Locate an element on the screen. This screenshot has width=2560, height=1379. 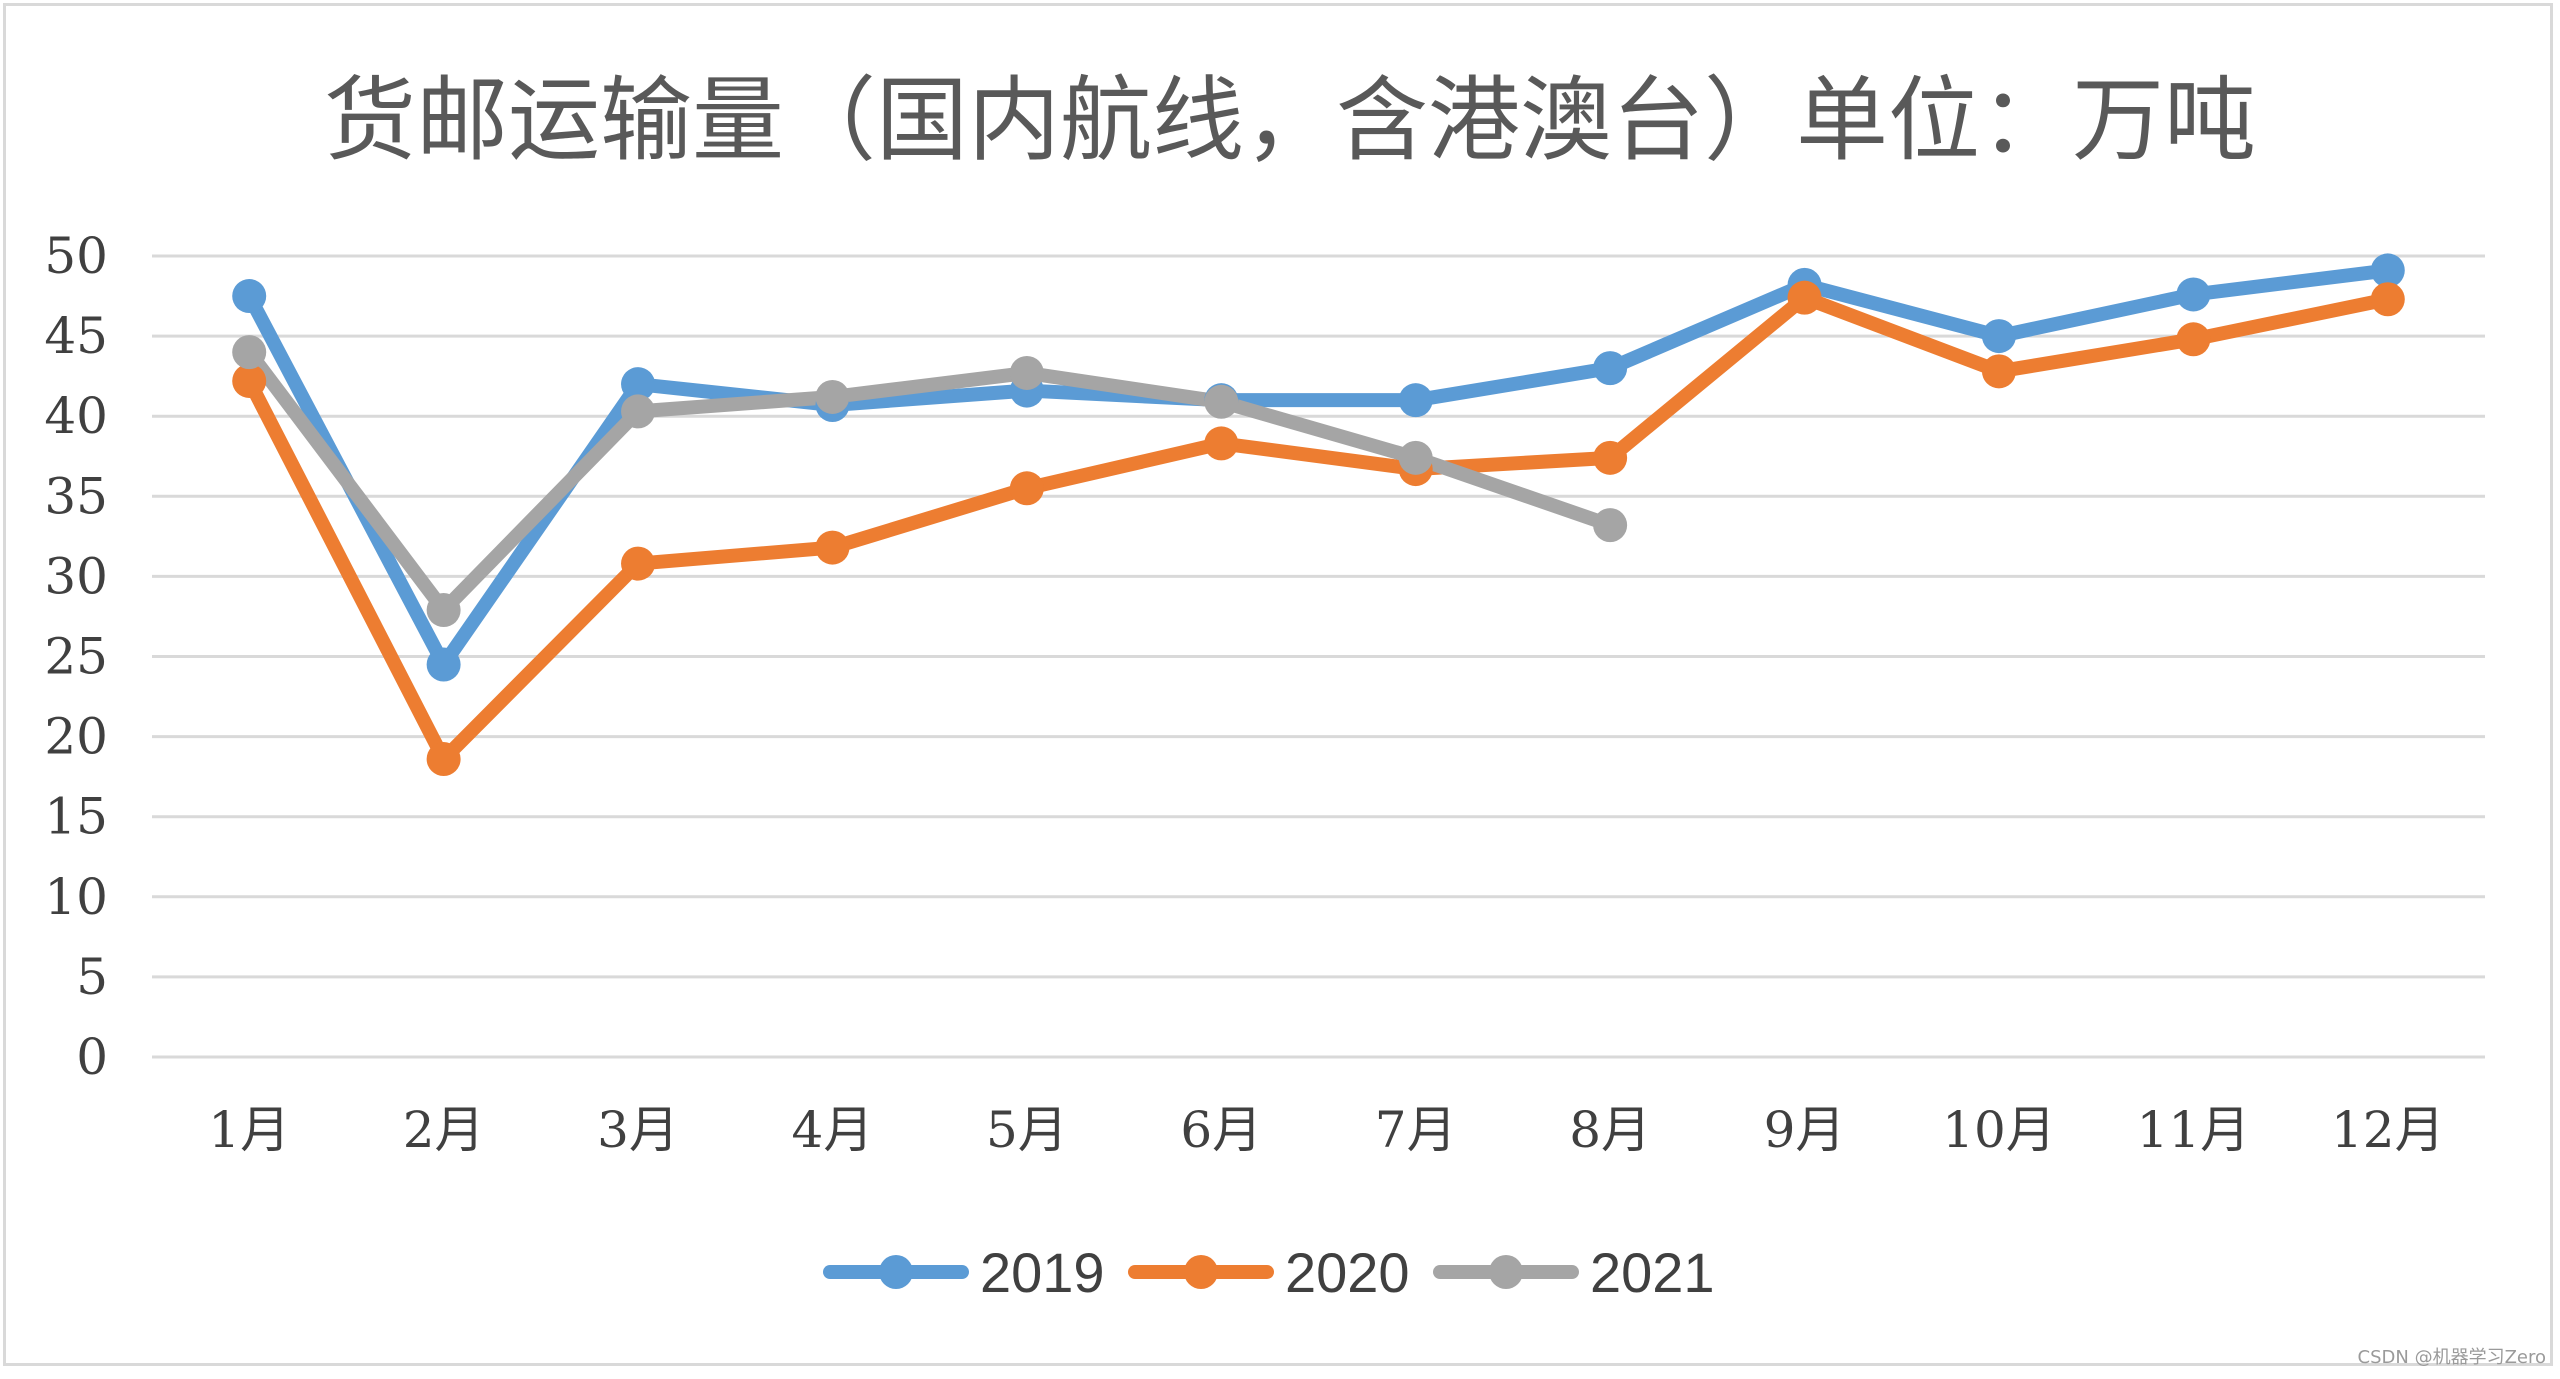
legend-marker-2021 is located at coordinates (1506, 1272).